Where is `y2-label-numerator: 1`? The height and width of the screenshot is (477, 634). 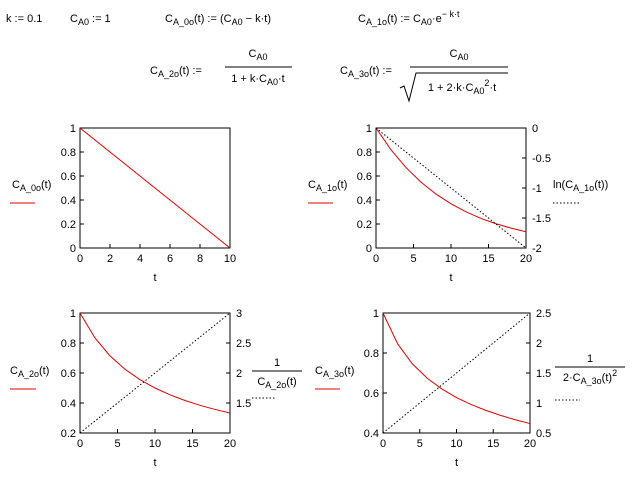
y2-label-numerator: 1 is located at coordinates (590, 359).